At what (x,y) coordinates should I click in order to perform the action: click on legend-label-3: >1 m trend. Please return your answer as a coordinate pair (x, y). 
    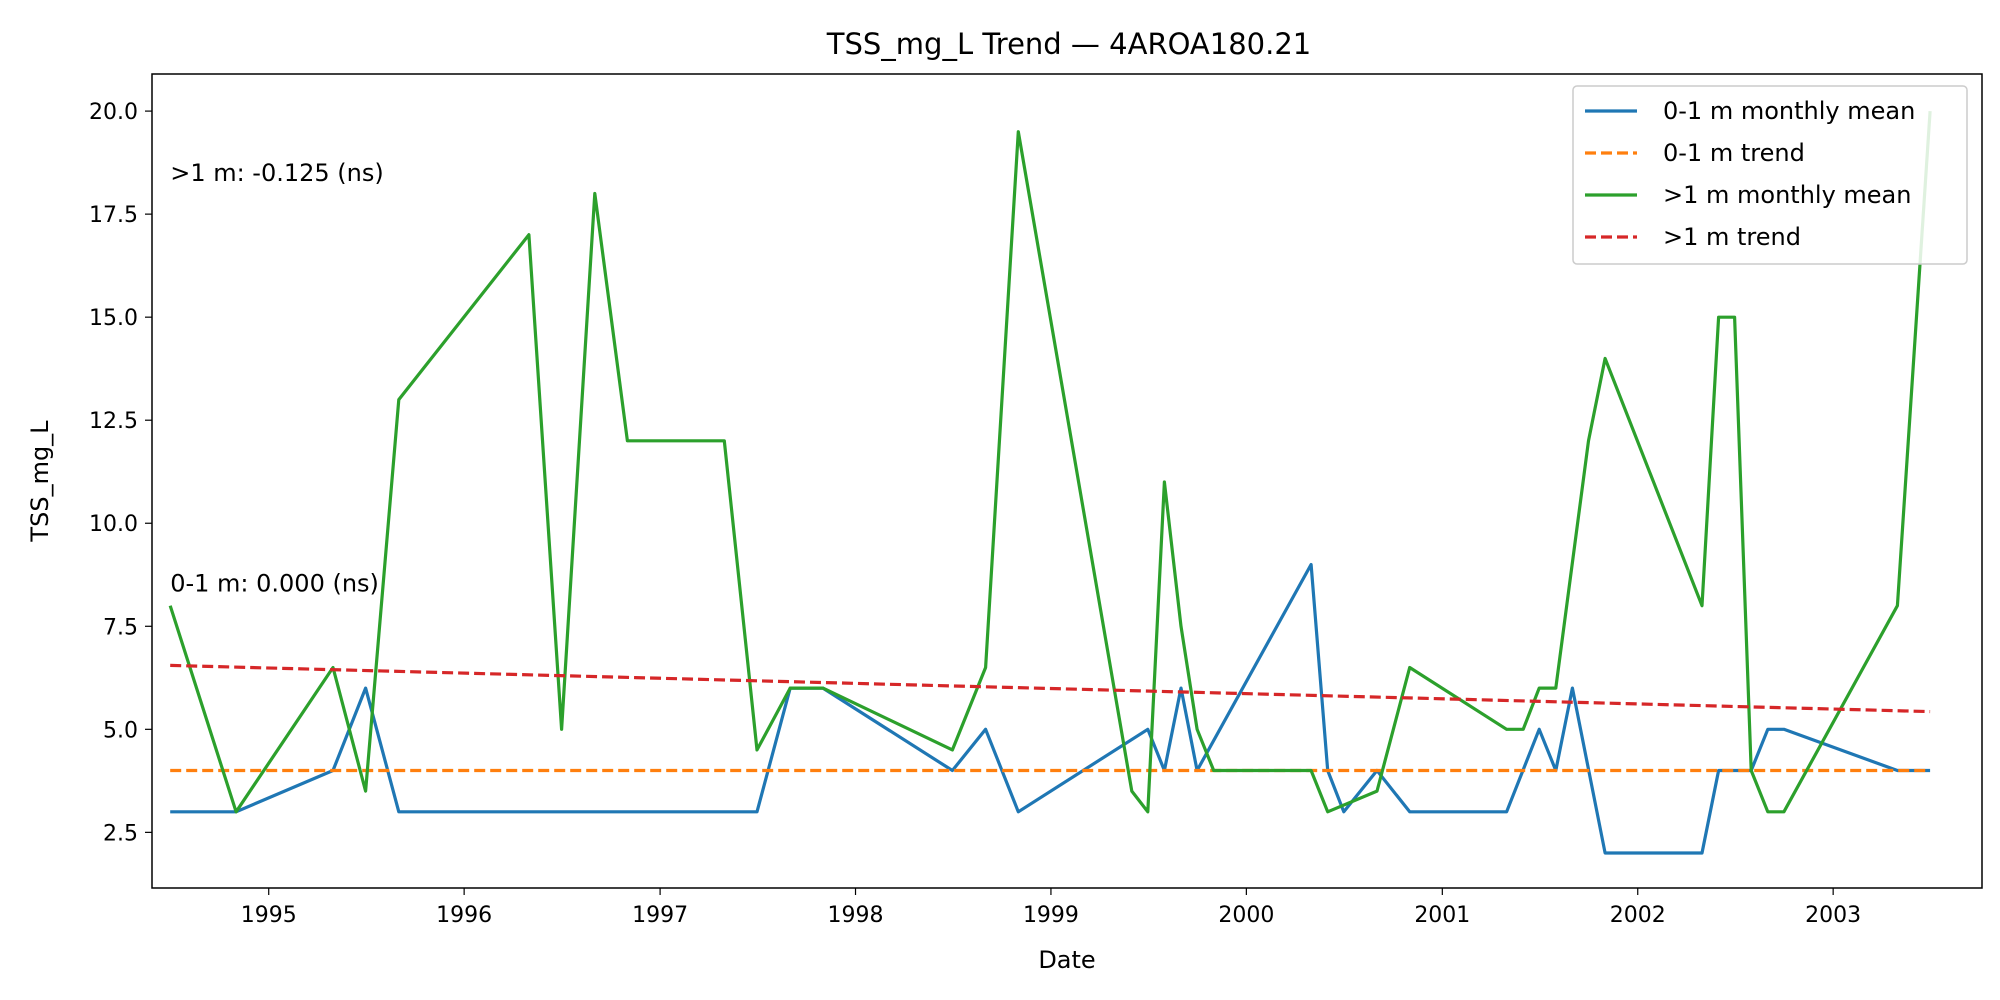
    Looking at the image, I should click on (1732, 237).